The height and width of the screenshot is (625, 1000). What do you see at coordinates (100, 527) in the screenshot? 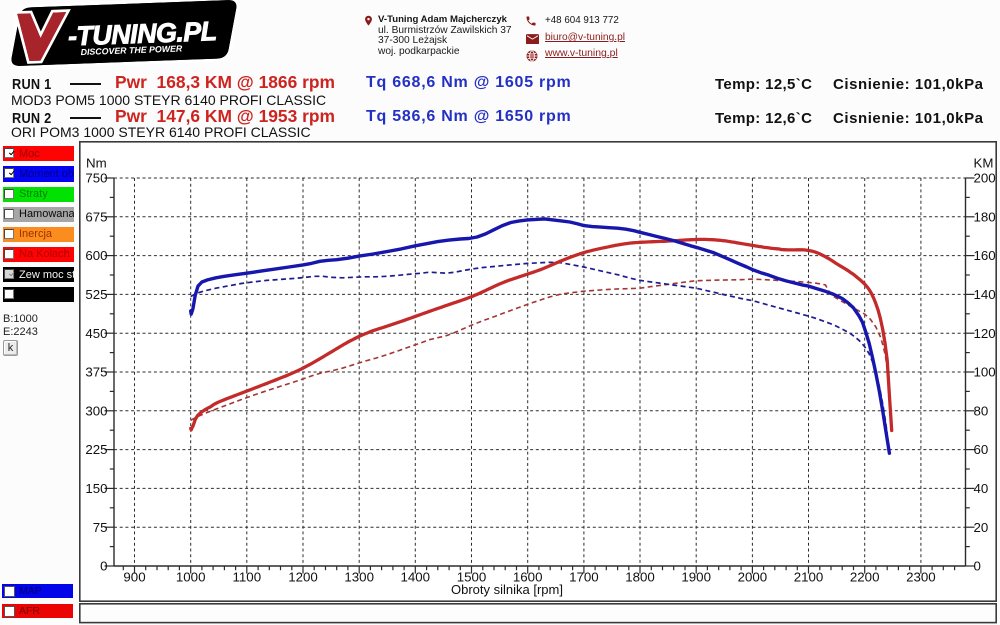
I see `svg-text: 75` at bounding box center [100, 527].